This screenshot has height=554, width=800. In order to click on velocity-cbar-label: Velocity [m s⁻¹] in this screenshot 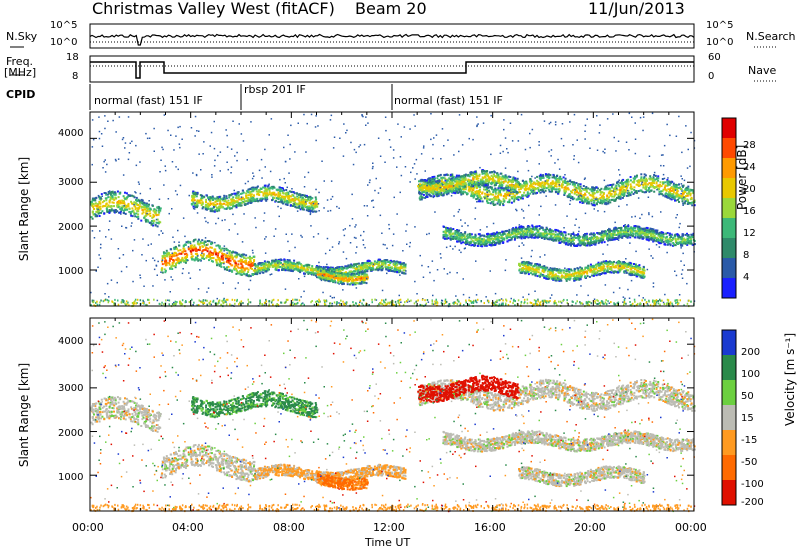, I will do `click(790, 379)`.